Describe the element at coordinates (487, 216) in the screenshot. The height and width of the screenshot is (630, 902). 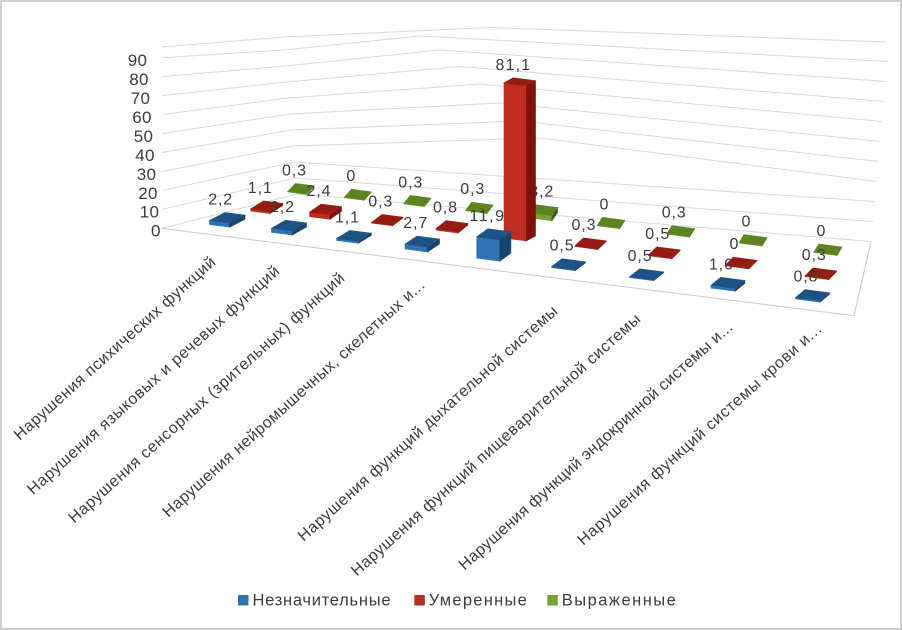
I see `svg-text: 11,9` at that location.